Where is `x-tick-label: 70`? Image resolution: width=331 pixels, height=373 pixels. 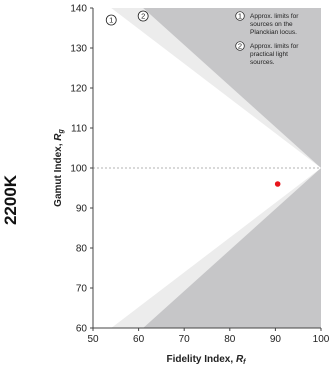 x-tick-label: 70 is located at coordinates (185, 339).